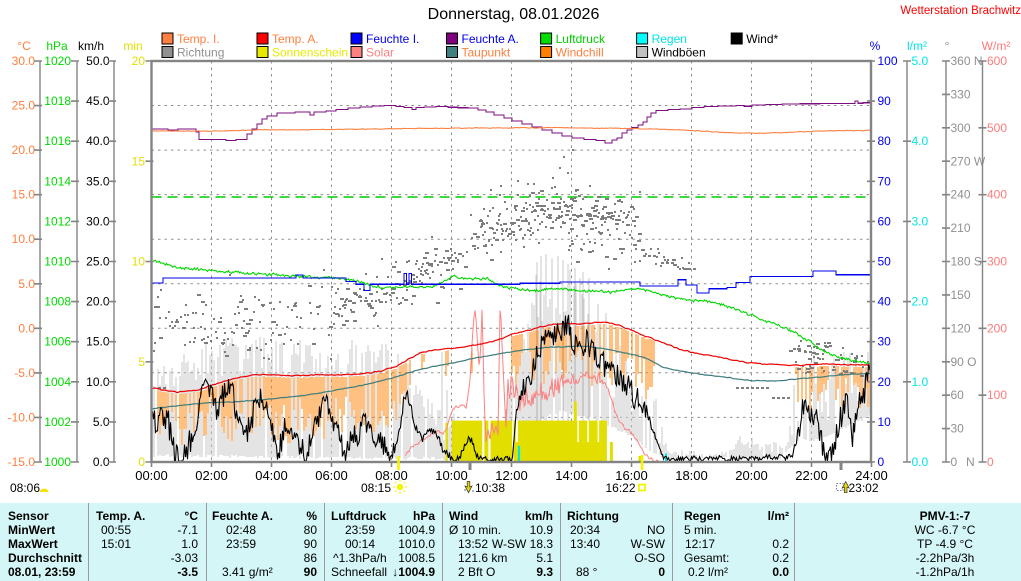 Image resolution: width=1021 pixels, height=581 pixels. I want to click on svg-text: min, so click(132, 46).